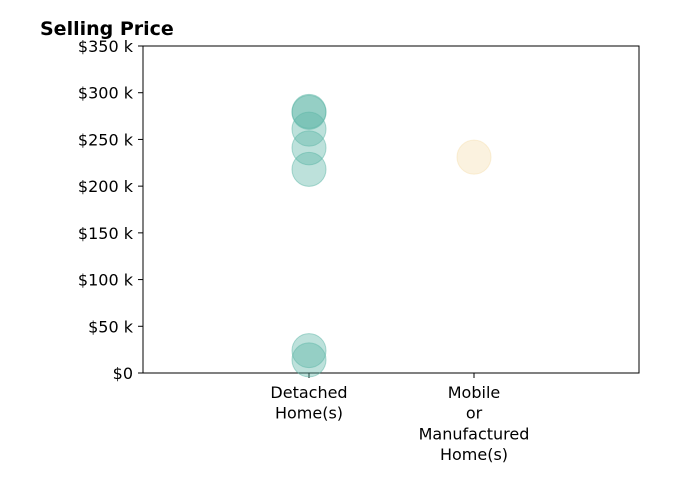  I want to click on x-tick-label-mobile: Home(s), so click(474, 454).